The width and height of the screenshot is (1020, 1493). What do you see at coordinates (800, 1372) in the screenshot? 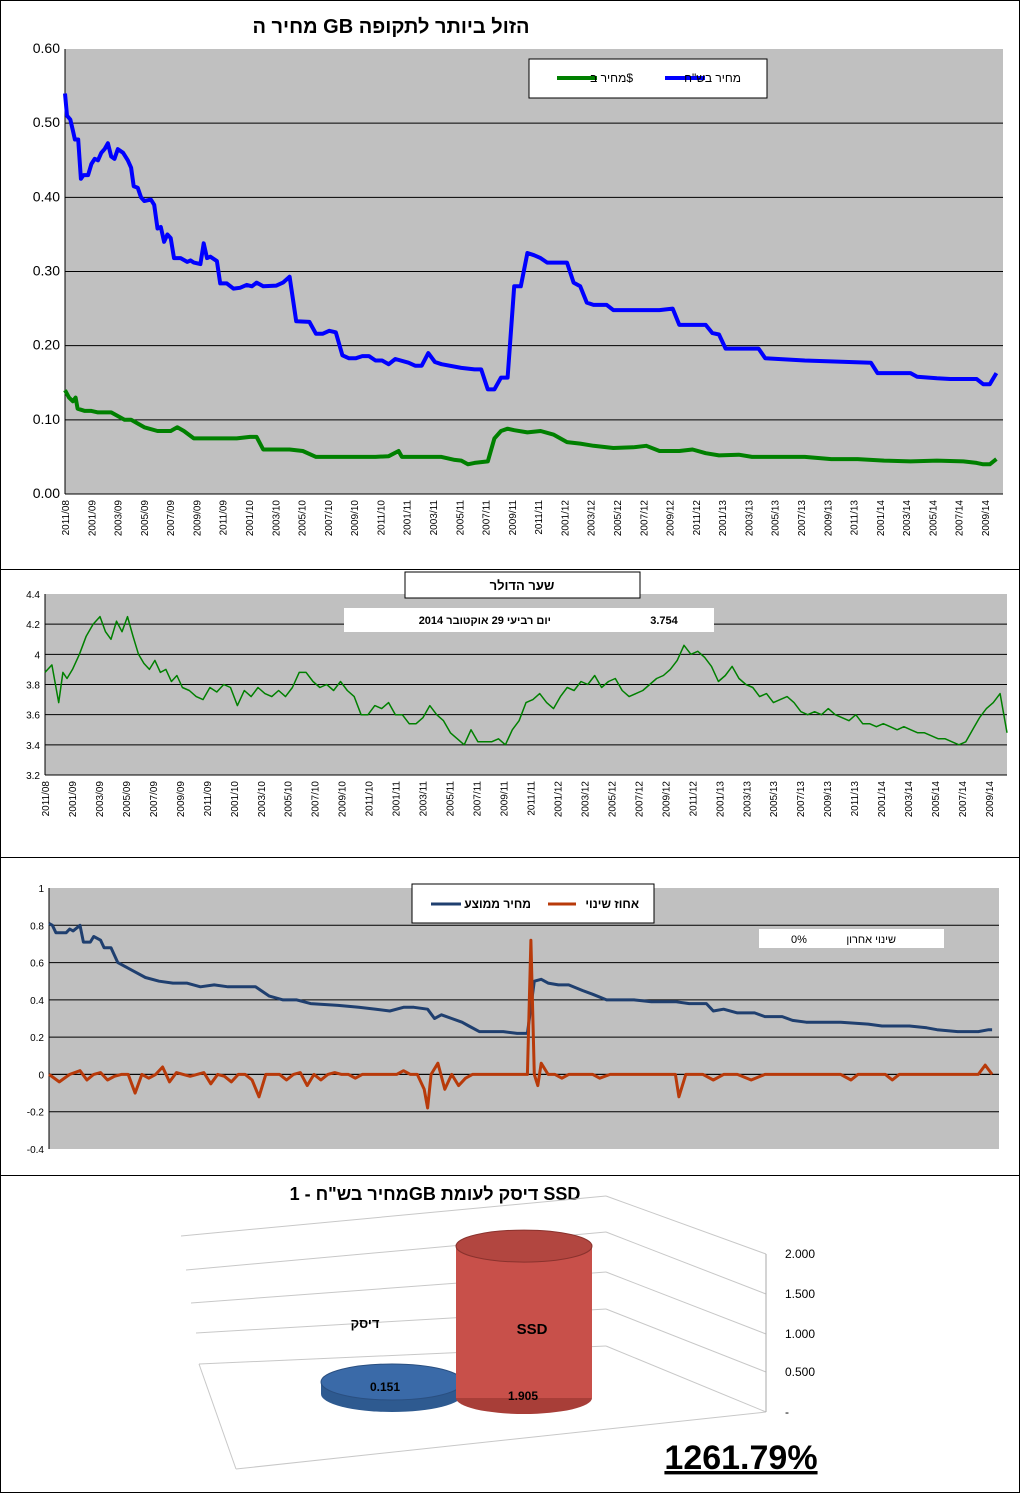
I see `y-tick-label: 0.500` at bounding box center [800, 1372].